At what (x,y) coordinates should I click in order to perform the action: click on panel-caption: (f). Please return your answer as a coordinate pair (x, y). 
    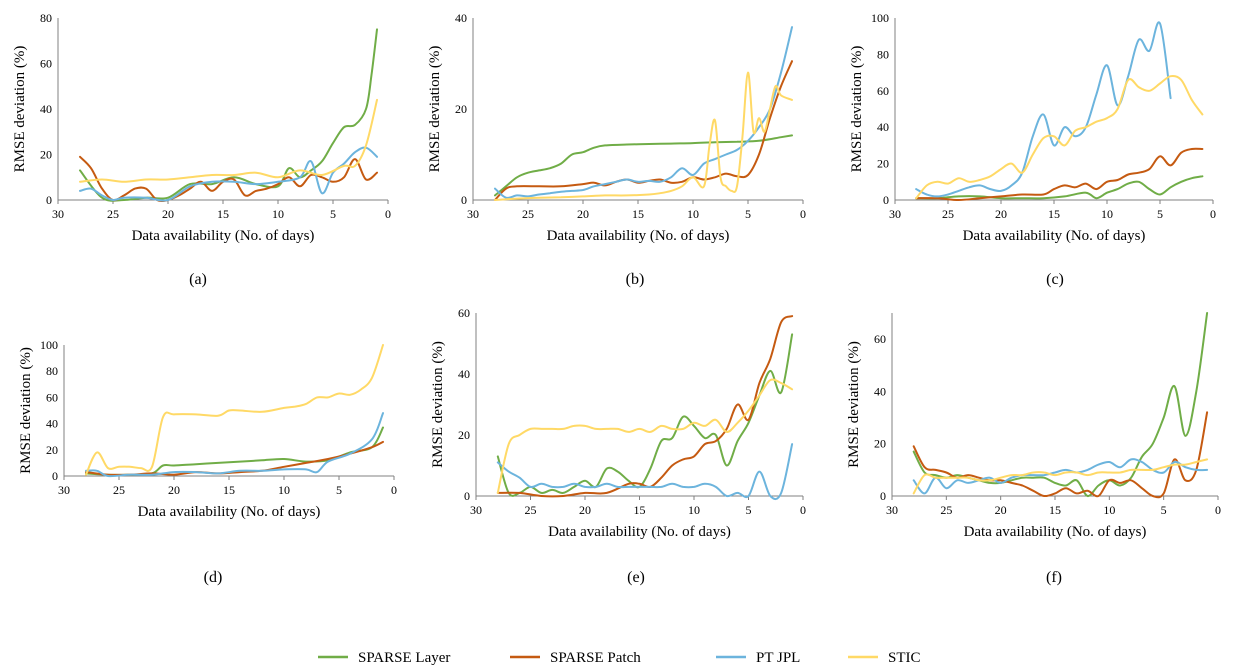
    Looking at the image, I should click on (1054, 577).